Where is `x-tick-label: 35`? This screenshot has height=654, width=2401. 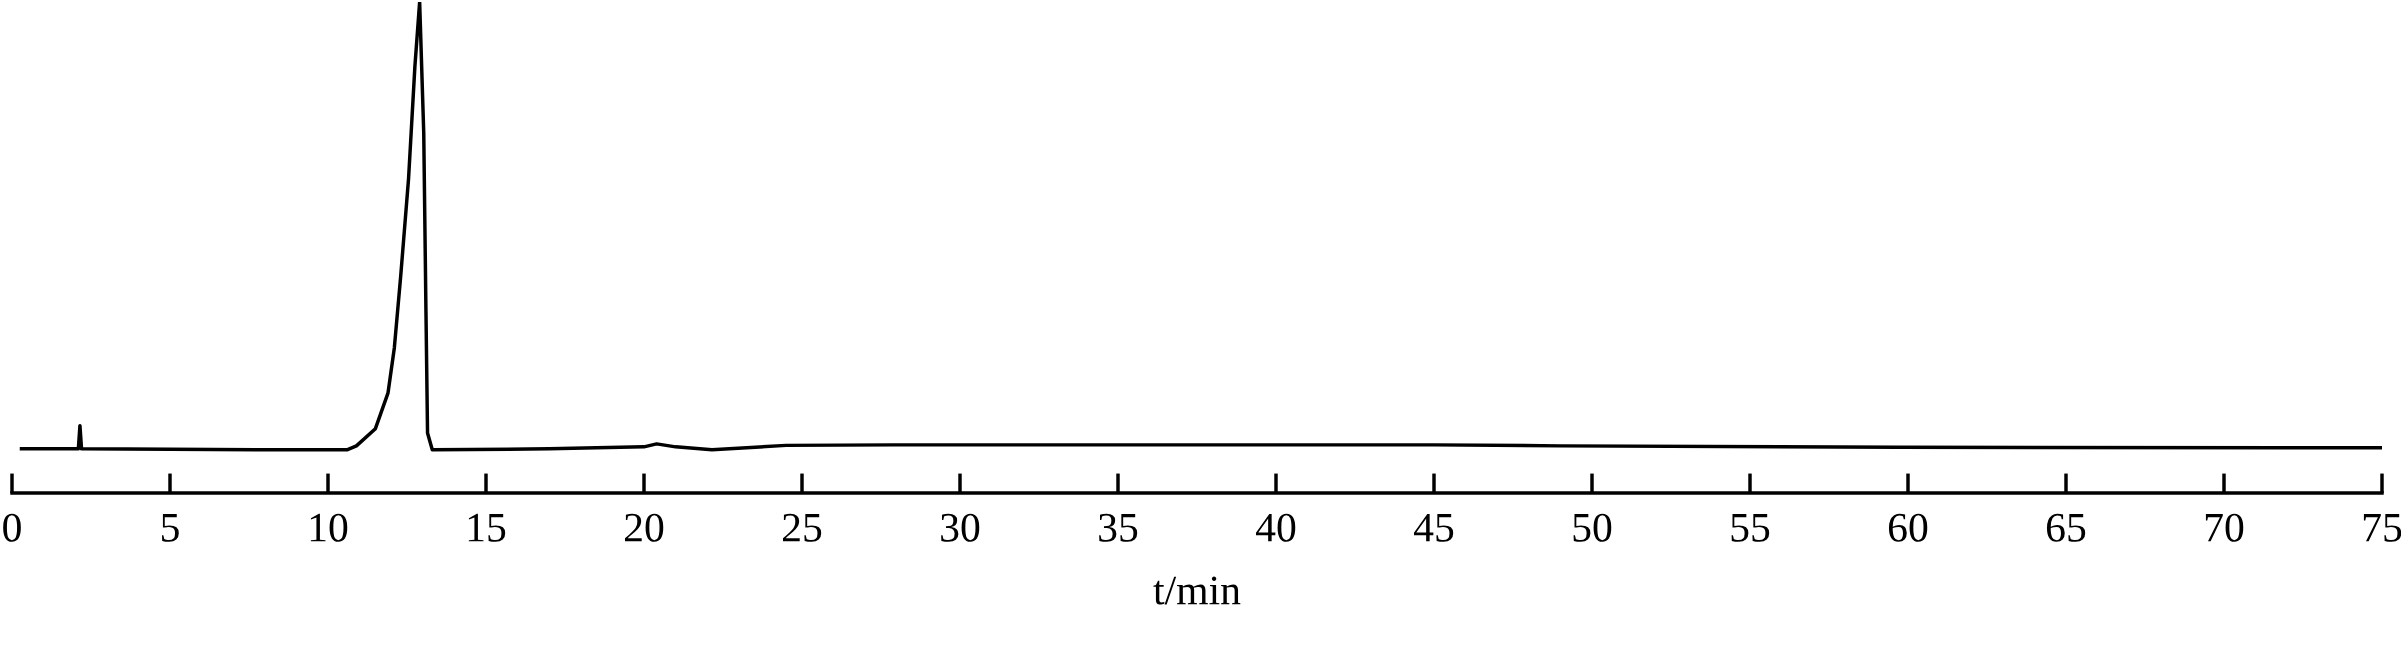 x-tick-label: 35 is located at coordinates (1118, 527).